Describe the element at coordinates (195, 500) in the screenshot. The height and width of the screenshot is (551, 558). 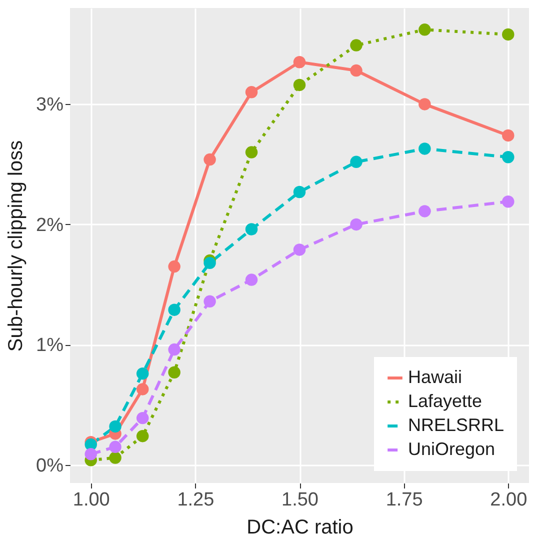
I see `x-tick-label: 1.25` at that location.